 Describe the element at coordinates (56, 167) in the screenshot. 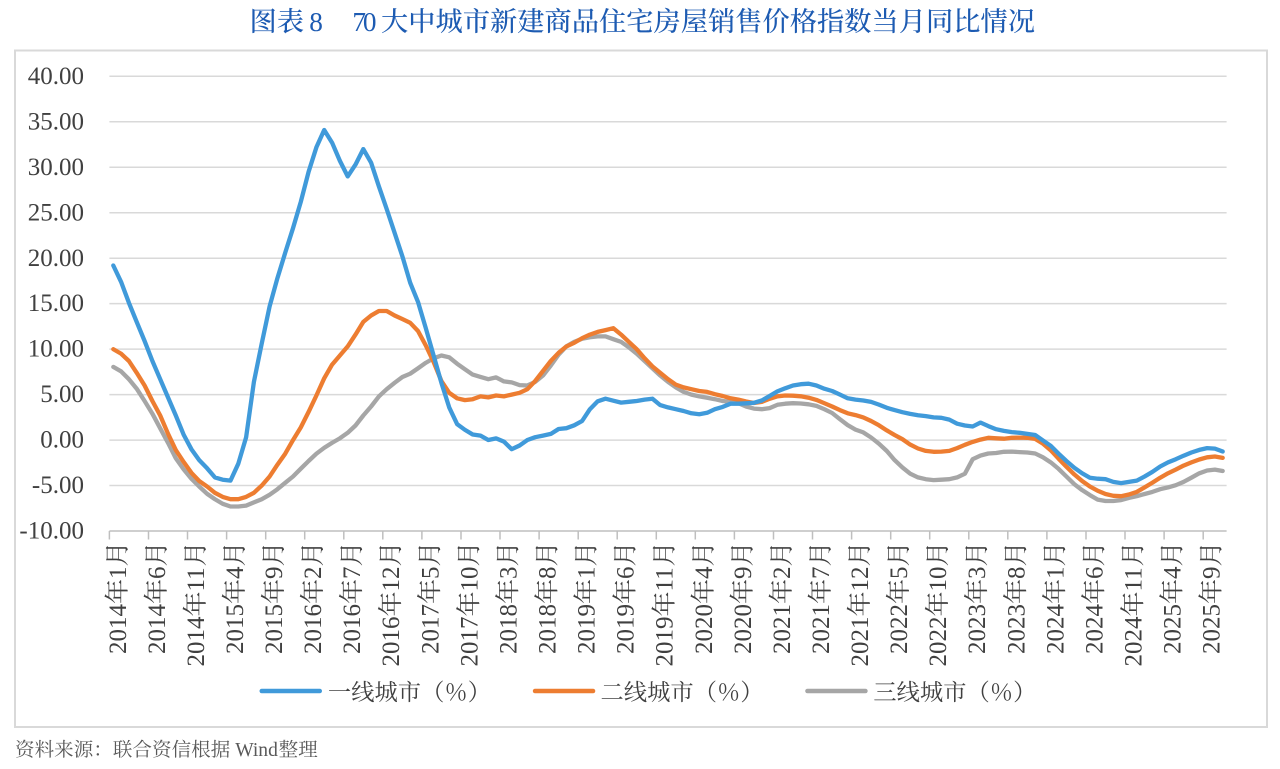

I see `svg-text: 30.00` at that location.